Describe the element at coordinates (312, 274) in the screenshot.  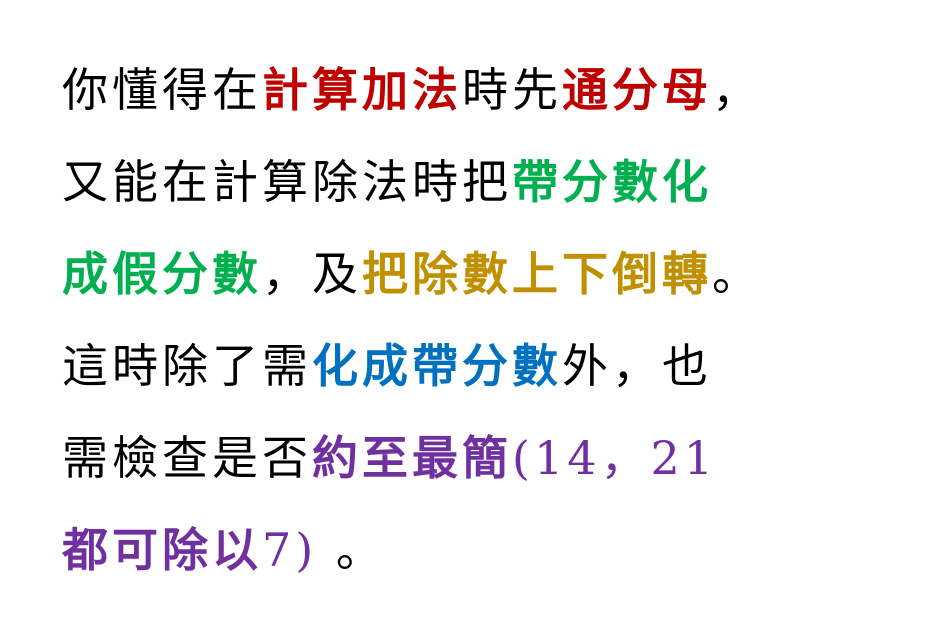
I see `text-segment: ，及` at that location.